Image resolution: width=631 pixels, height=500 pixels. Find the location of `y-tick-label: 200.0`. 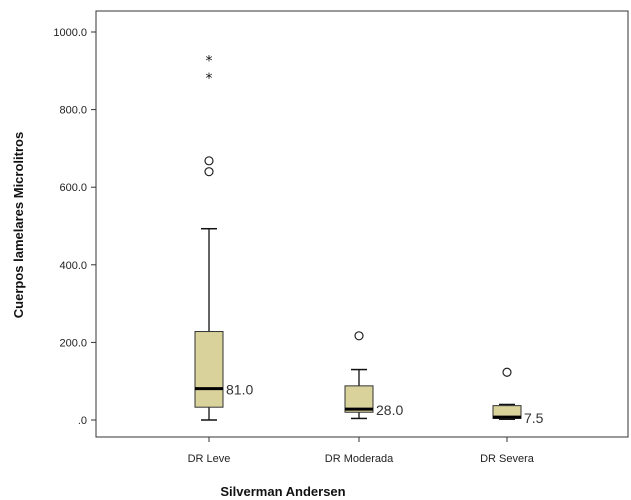

y-tick-label: 200.0 is located at coordinates (73, 343).